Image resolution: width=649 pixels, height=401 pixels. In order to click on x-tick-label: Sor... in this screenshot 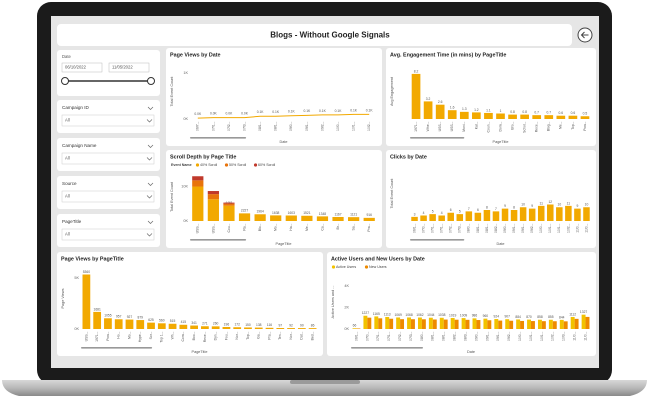, I will do `click(151, 335)`.